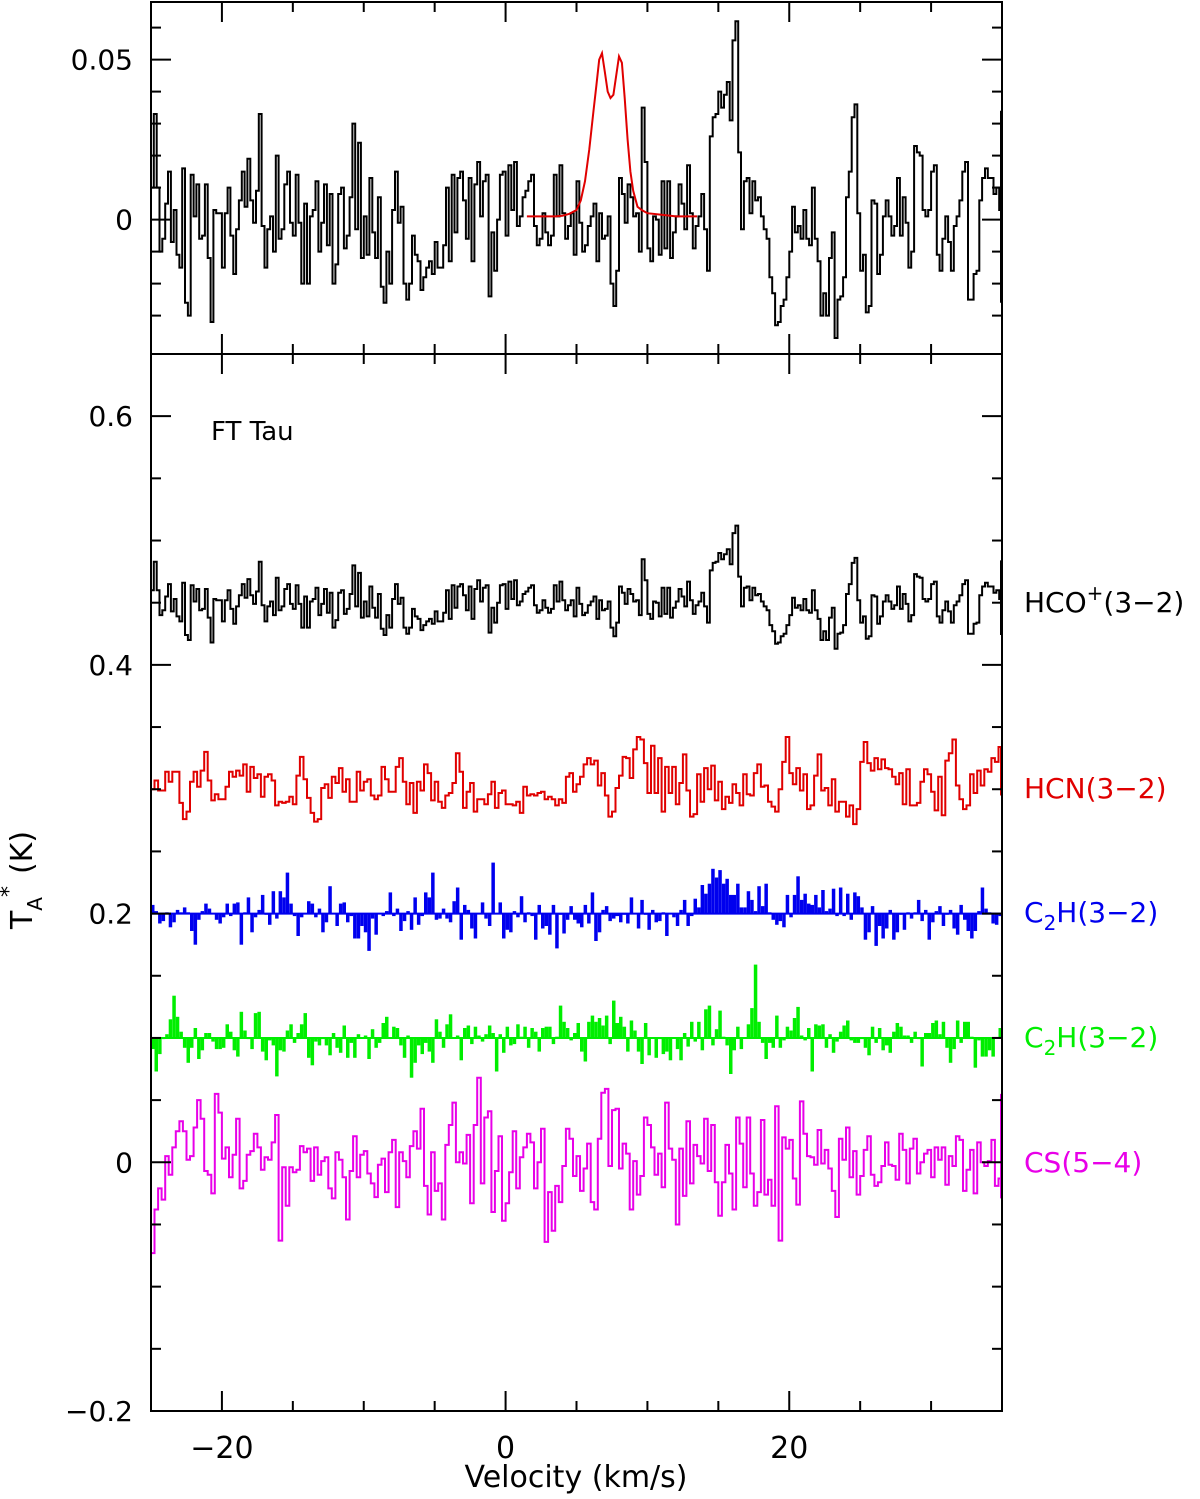  Describe the element at coordinates (1091, 915) in the screenshot. I see `series-label: C2H(3−2)` at that location.